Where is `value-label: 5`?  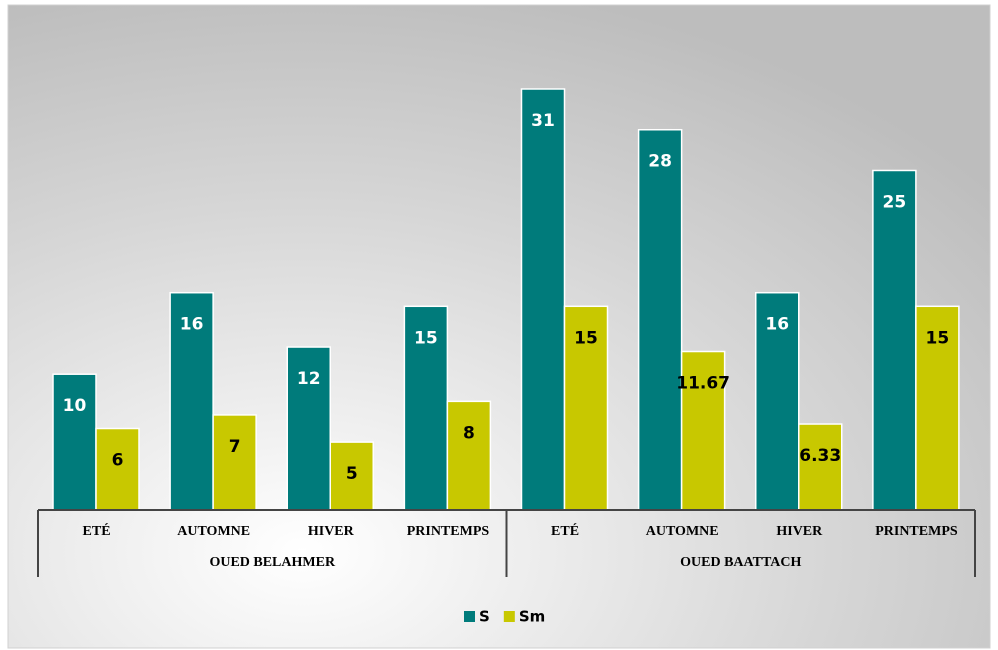
value-label: 5 is located at coordinates (352, 474).